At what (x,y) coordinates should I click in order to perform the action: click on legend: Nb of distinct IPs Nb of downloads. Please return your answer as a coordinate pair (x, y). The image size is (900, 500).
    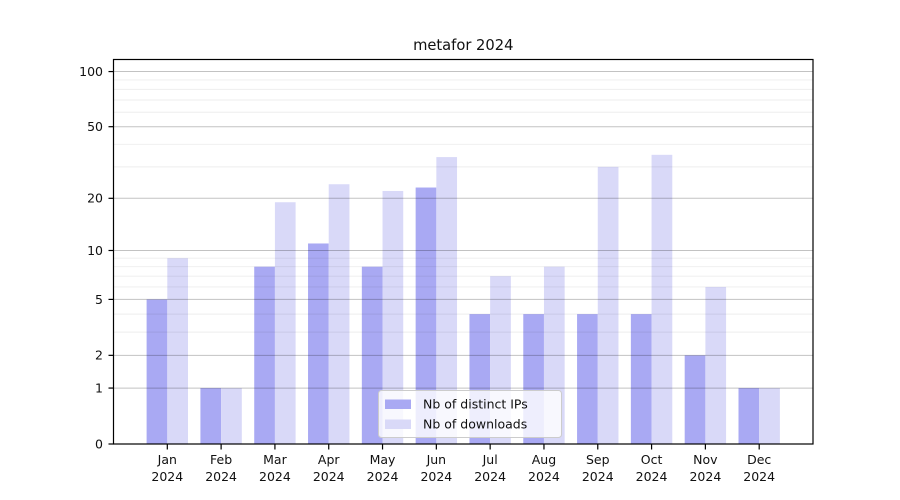
    Looking at the image, I should click on (470, 414).